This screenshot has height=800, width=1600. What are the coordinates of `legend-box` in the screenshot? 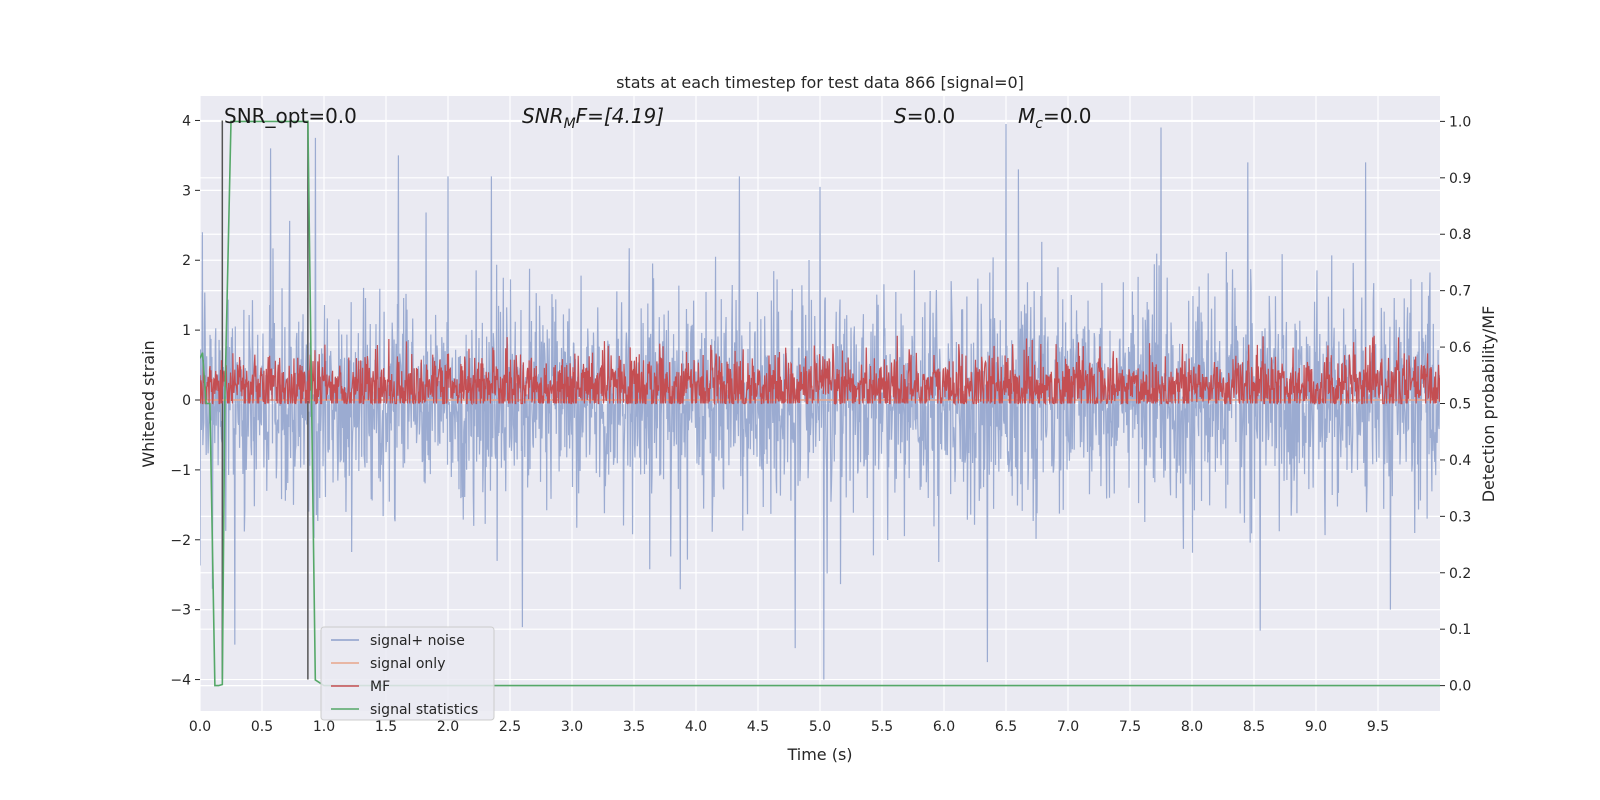 It's located at (407, 673).